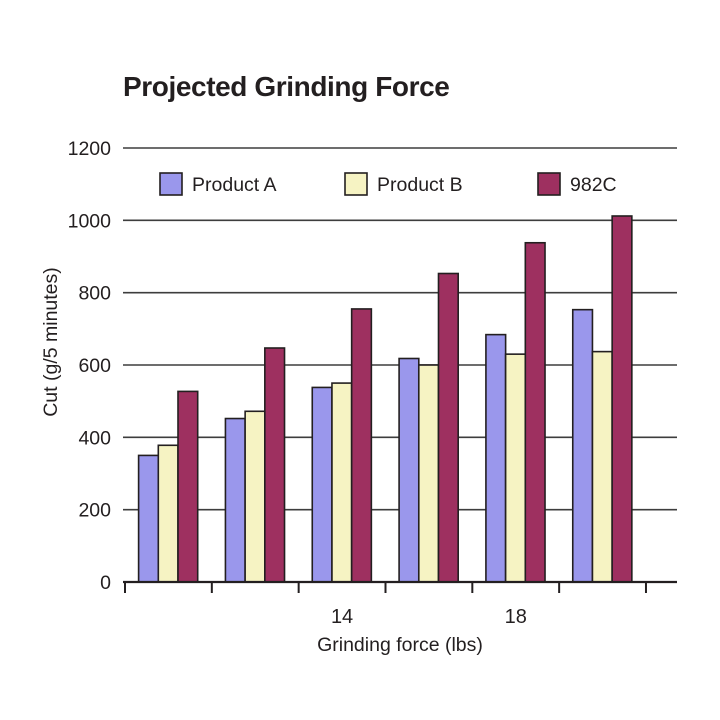 The height and width of the screenshot is (720, 720). I want to click on legend-label-product-b: Product B, so click(420, 185).